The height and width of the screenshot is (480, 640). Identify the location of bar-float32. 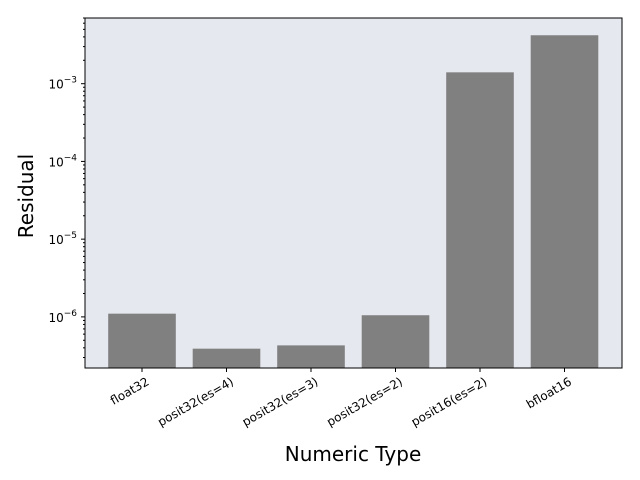
(142, 340).